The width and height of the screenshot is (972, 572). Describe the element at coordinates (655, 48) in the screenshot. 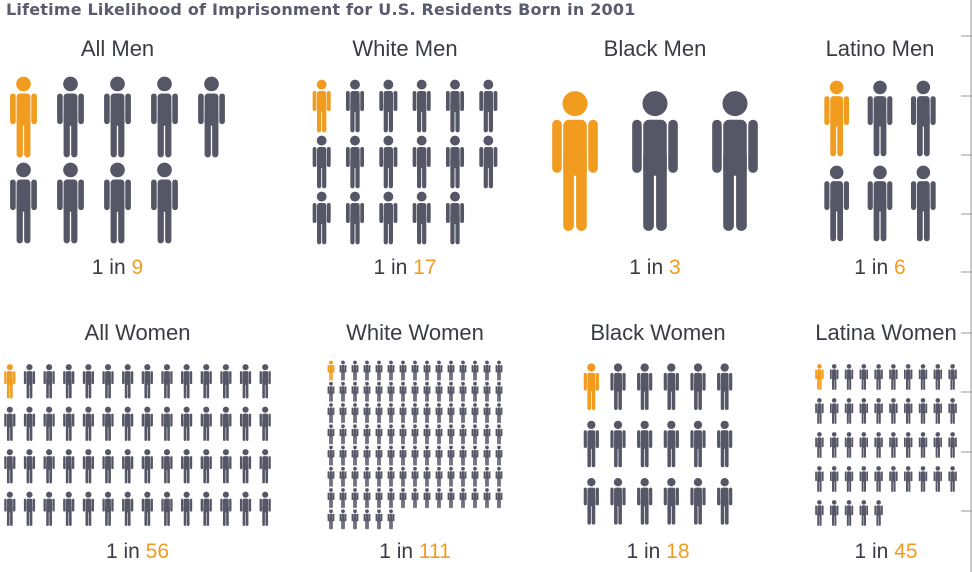

I see `group-label: Black Men` at that location.